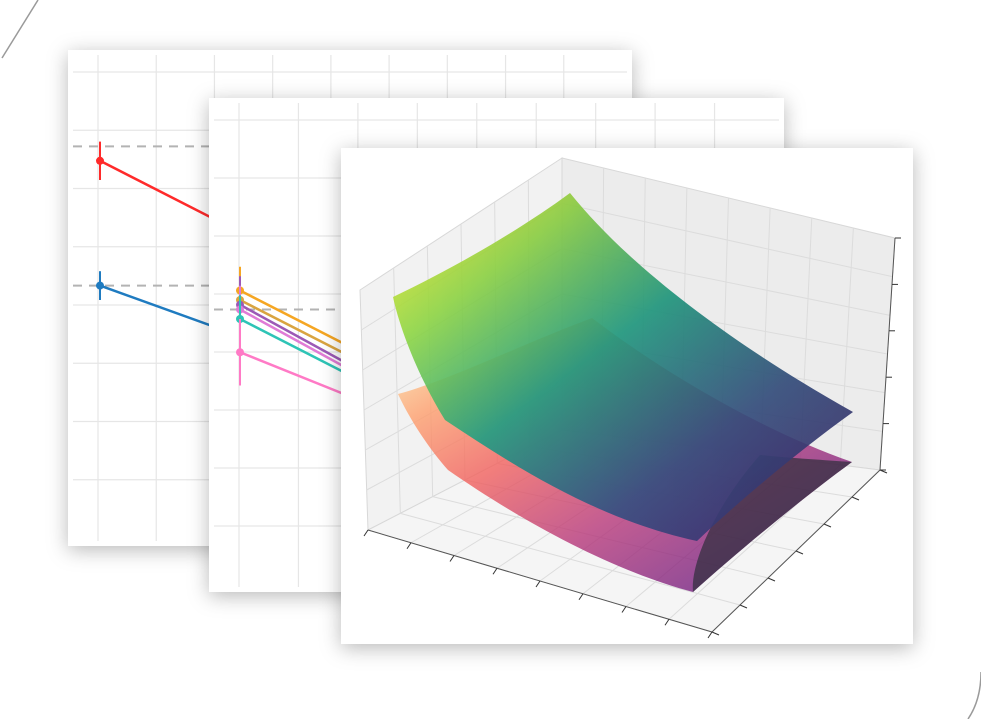 The width and height of the screenshot is (981, 719). I want to click on surface-magma-dark-edge, so click(772, 523).